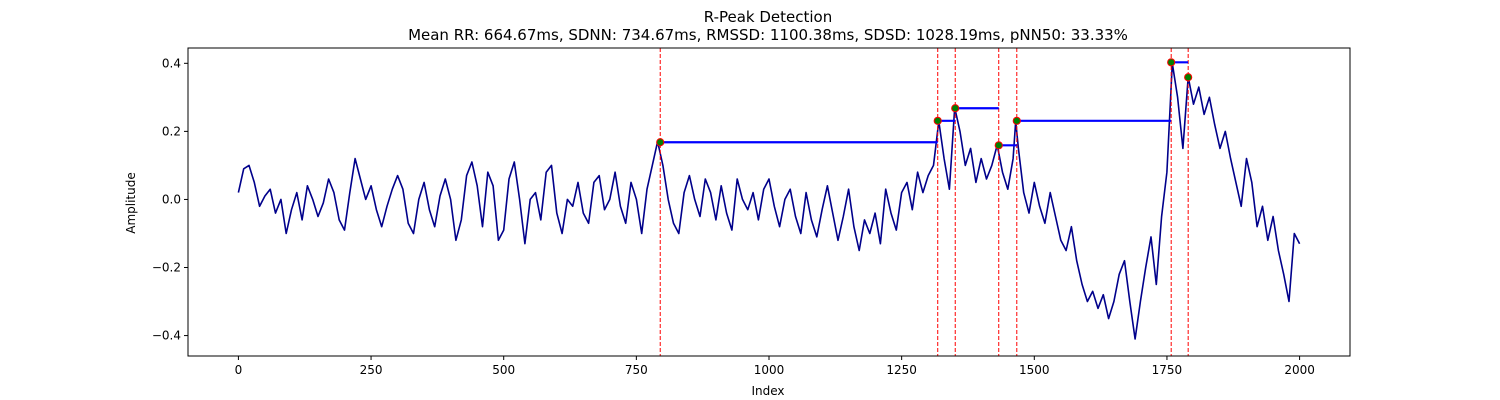 The image size is (1500, 400). What do you see at coordinates (239, 370) in the screenshot?
I see `x-tick-label: 0` at bounding box center [239, 370].